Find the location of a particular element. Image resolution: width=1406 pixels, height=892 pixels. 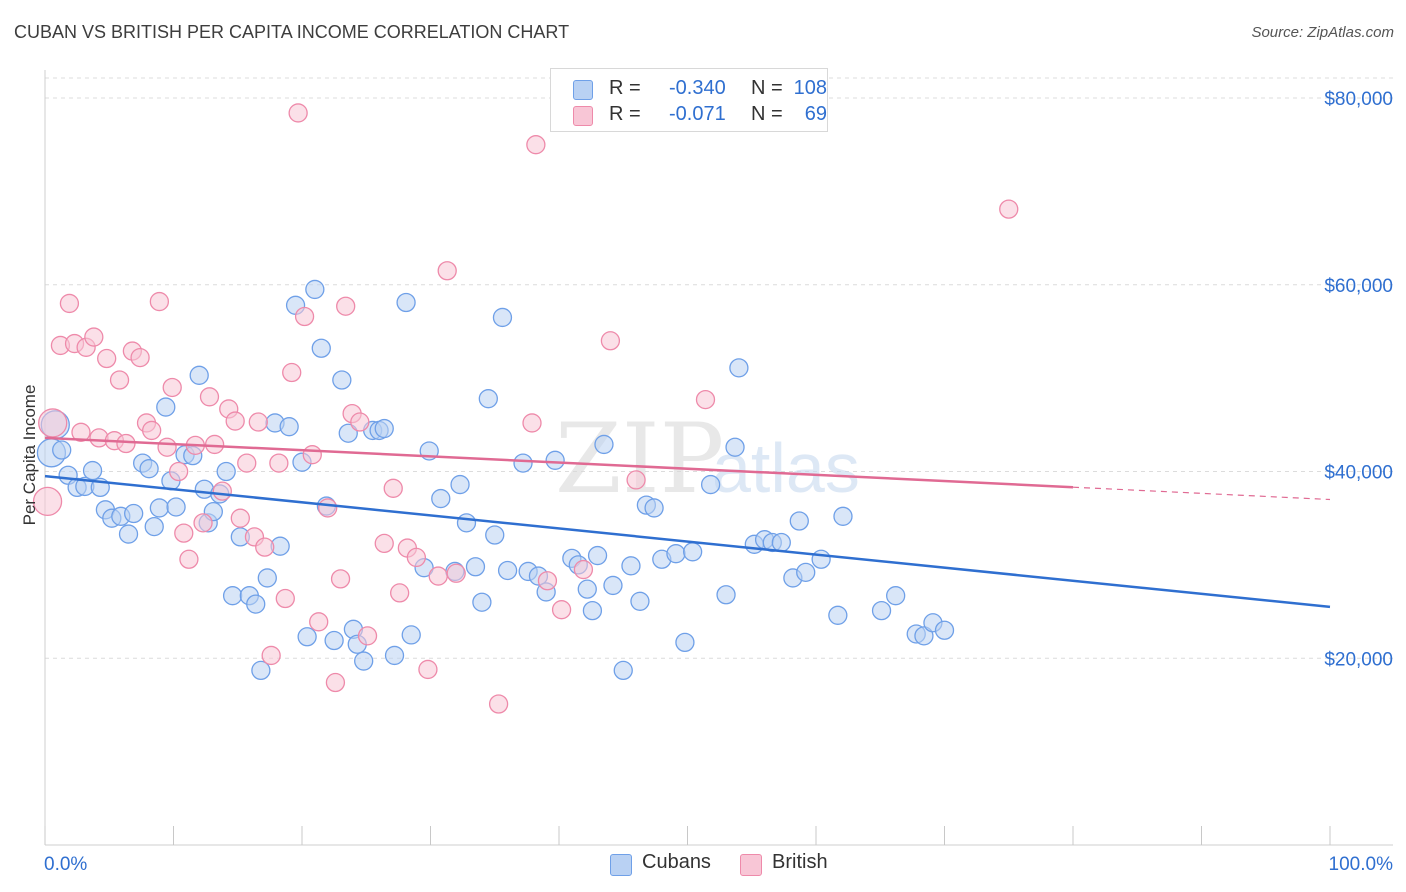

y-tick-label: $40,000 is located at coordinates (1358, 473).